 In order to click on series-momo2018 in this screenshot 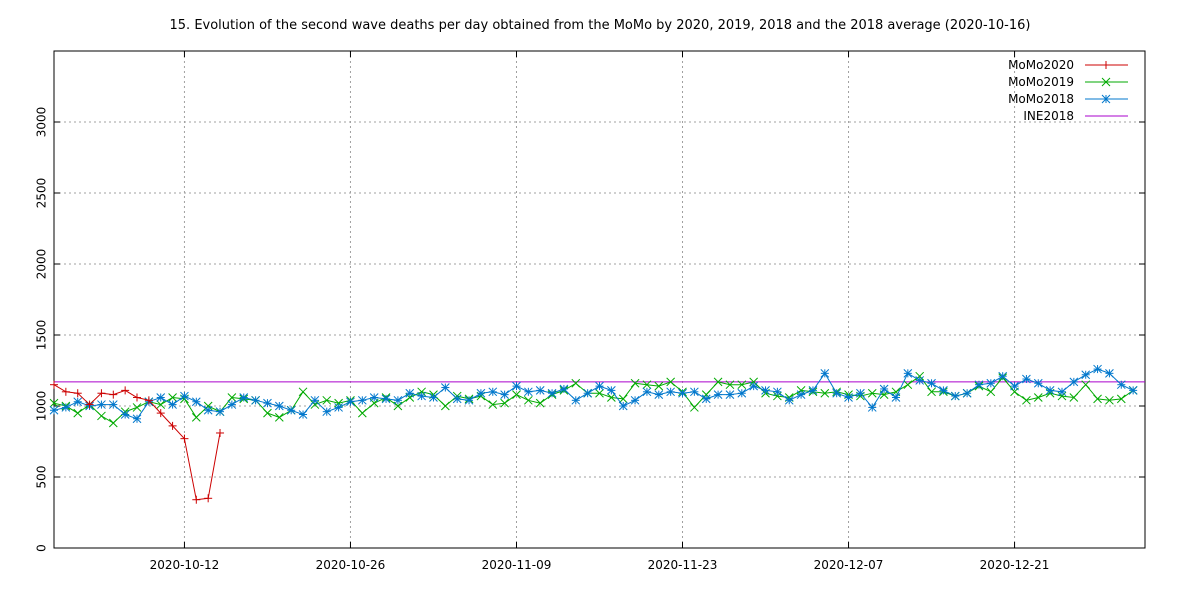, I will do `click(593, 394)`.